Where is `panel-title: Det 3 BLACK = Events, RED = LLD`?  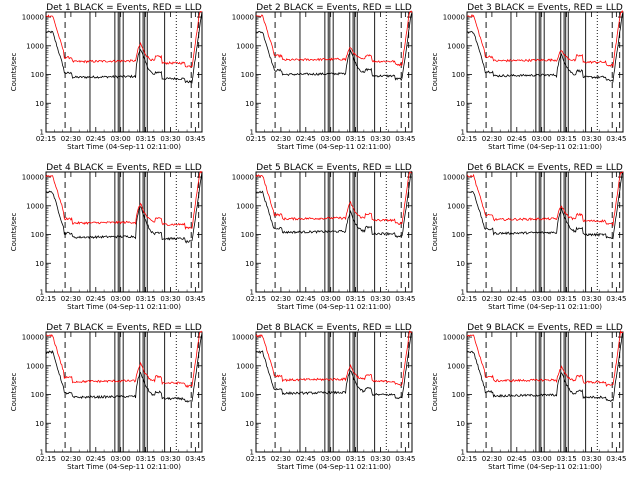 panel-title: Det 3 BLACK = Events, RED = LLD is located at coordinates (545, 8).